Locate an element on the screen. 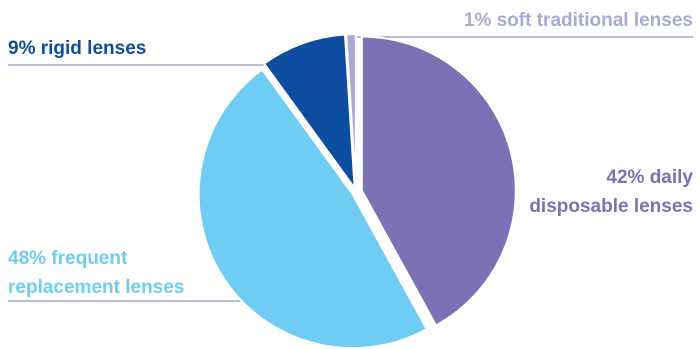 Image resolution: width=700 pixels, height=349 pixels. slice-soft-traditional is located at coordinates (351, 111).